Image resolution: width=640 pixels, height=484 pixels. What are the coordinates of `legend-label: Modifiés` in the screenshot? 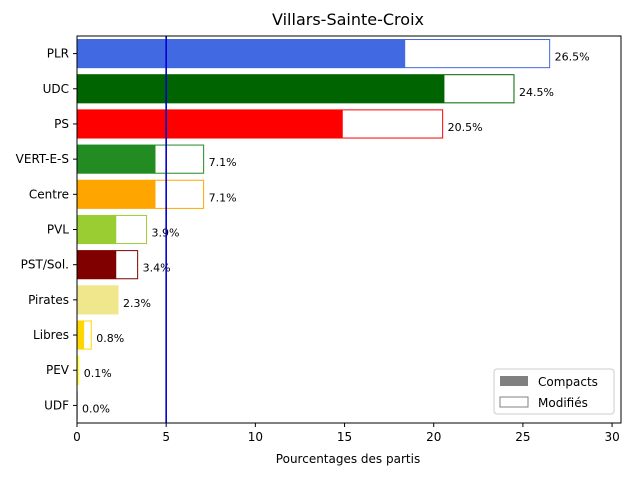 It's located at (563, 403).